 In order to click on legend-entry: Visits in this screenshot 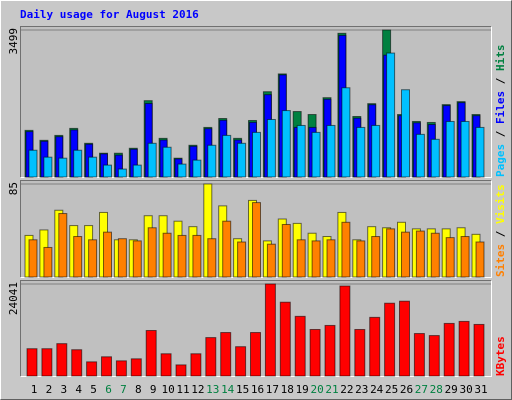, I will do `click(500, 204)`.